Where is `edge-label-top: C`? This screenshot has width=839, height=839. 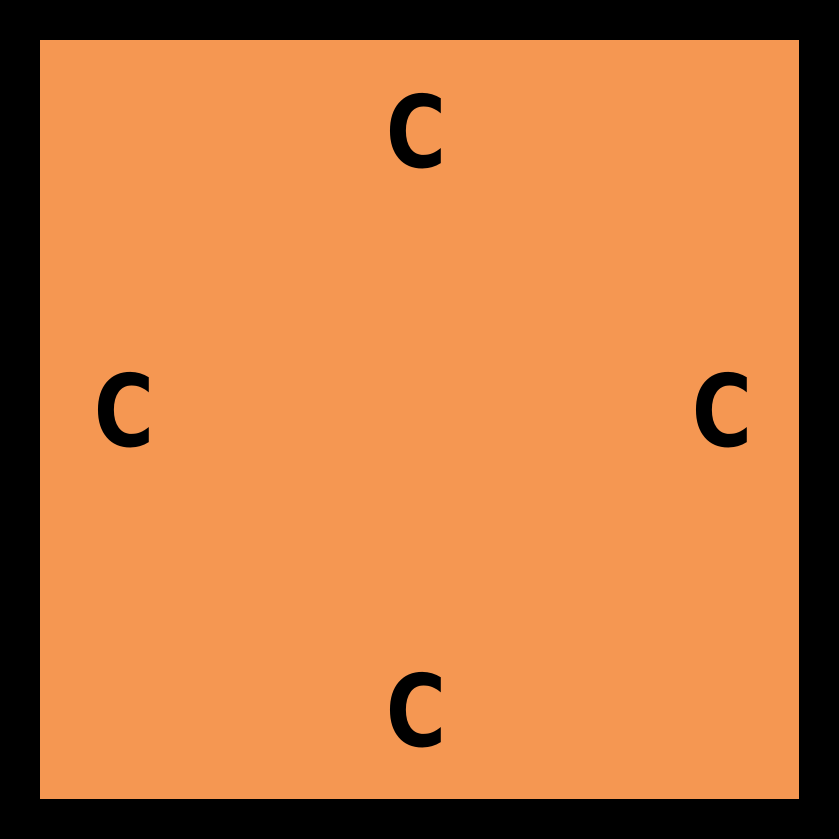 edge-label-top: C is located at coordinates (416, 132).